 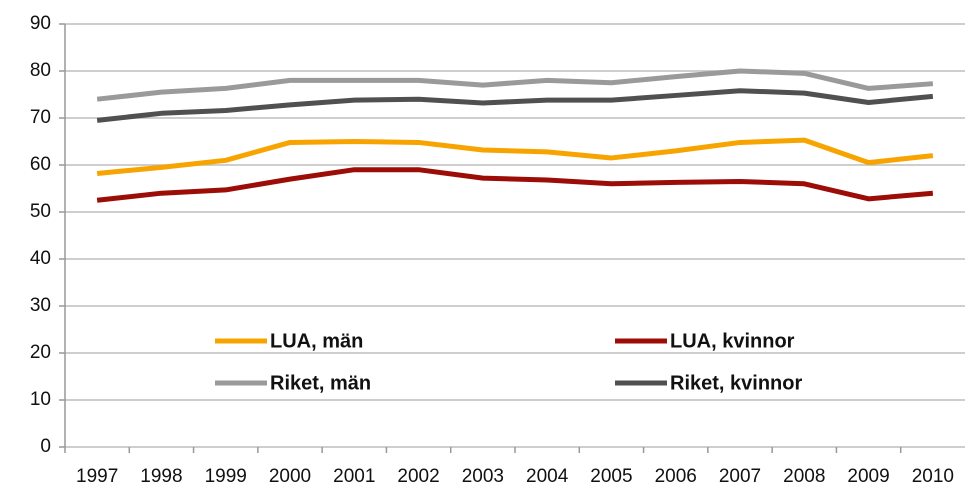 I want to click on x-tick-label: 2002, so click(x=418, y=476).